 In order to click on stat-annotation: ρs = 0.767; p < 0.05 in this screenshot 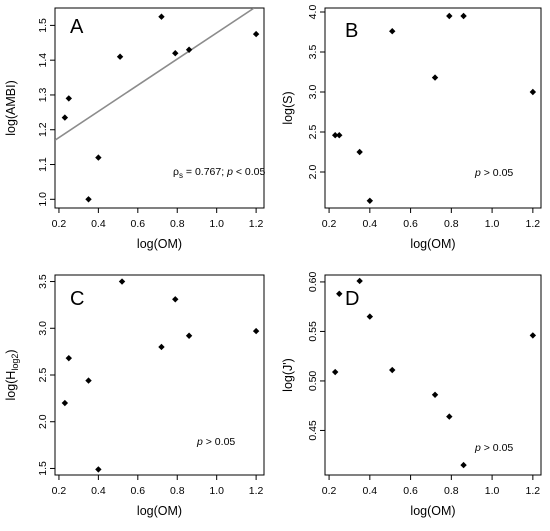, I will do `click(219, 173)`.